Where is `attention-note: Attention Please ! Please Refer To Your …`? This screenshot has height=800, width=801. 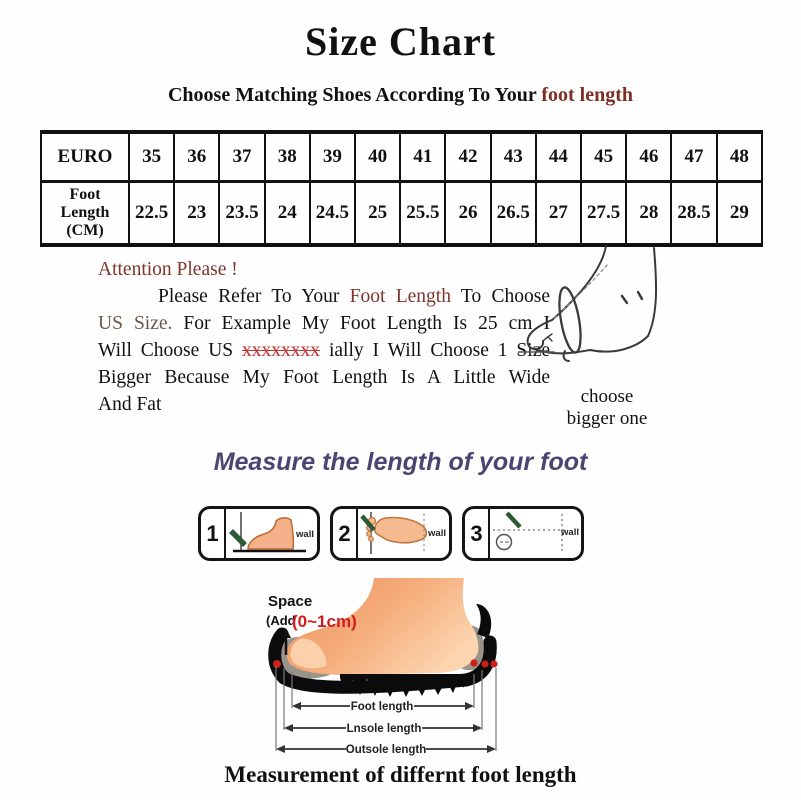
attention-note: Attention Please ! Please Refer To Your … is located at coordinates (324, 337).